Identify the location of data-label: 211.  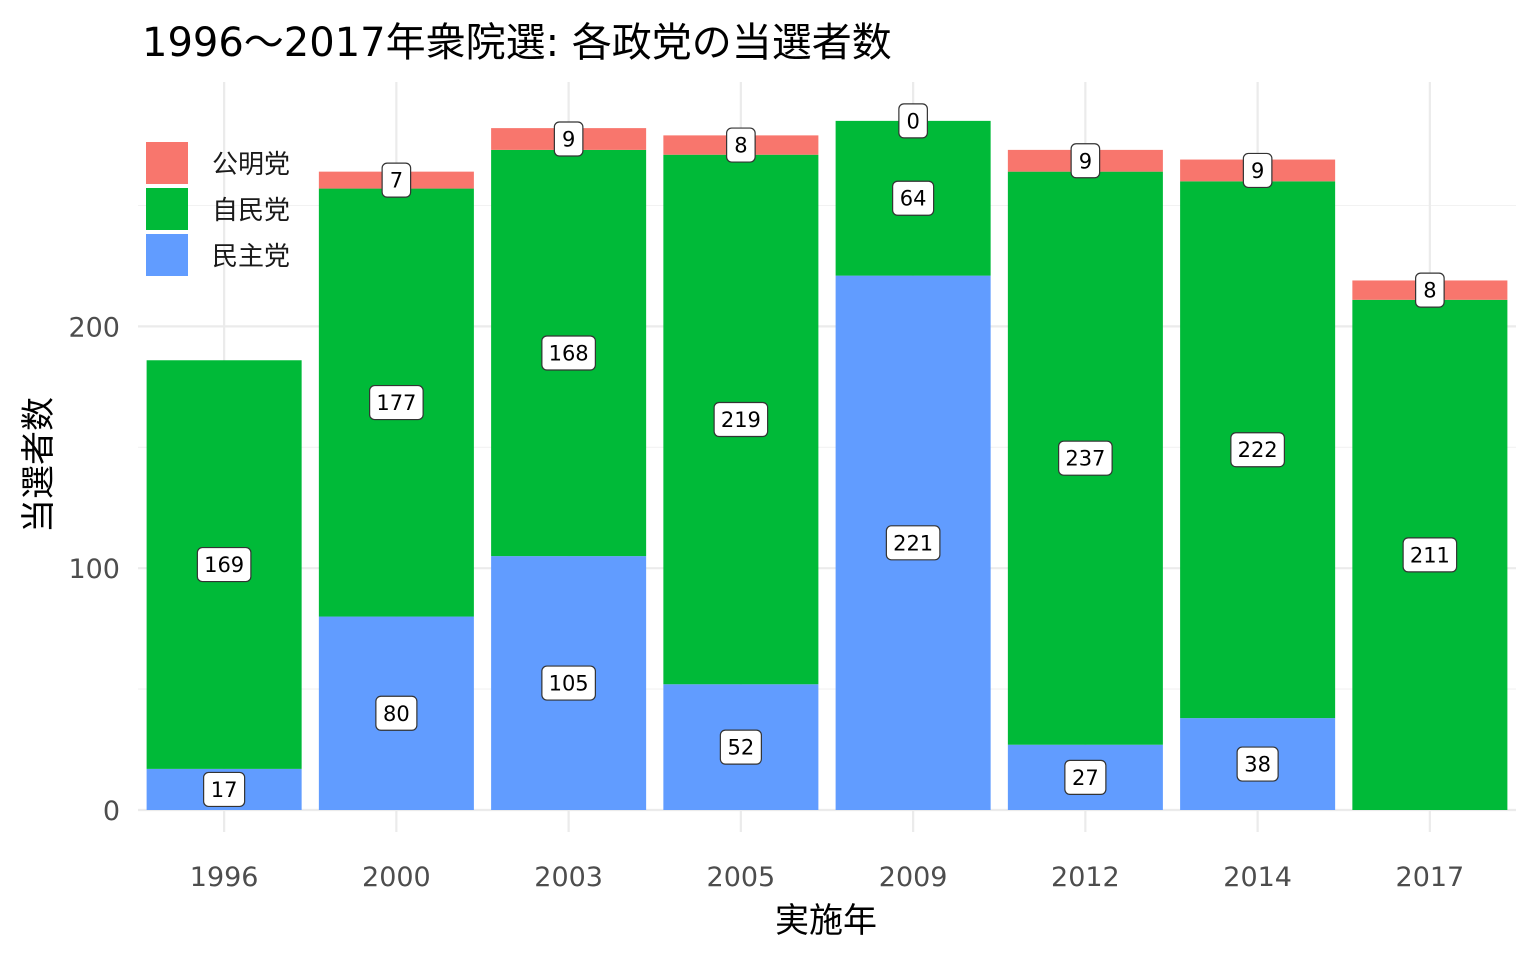
(1430, 555).